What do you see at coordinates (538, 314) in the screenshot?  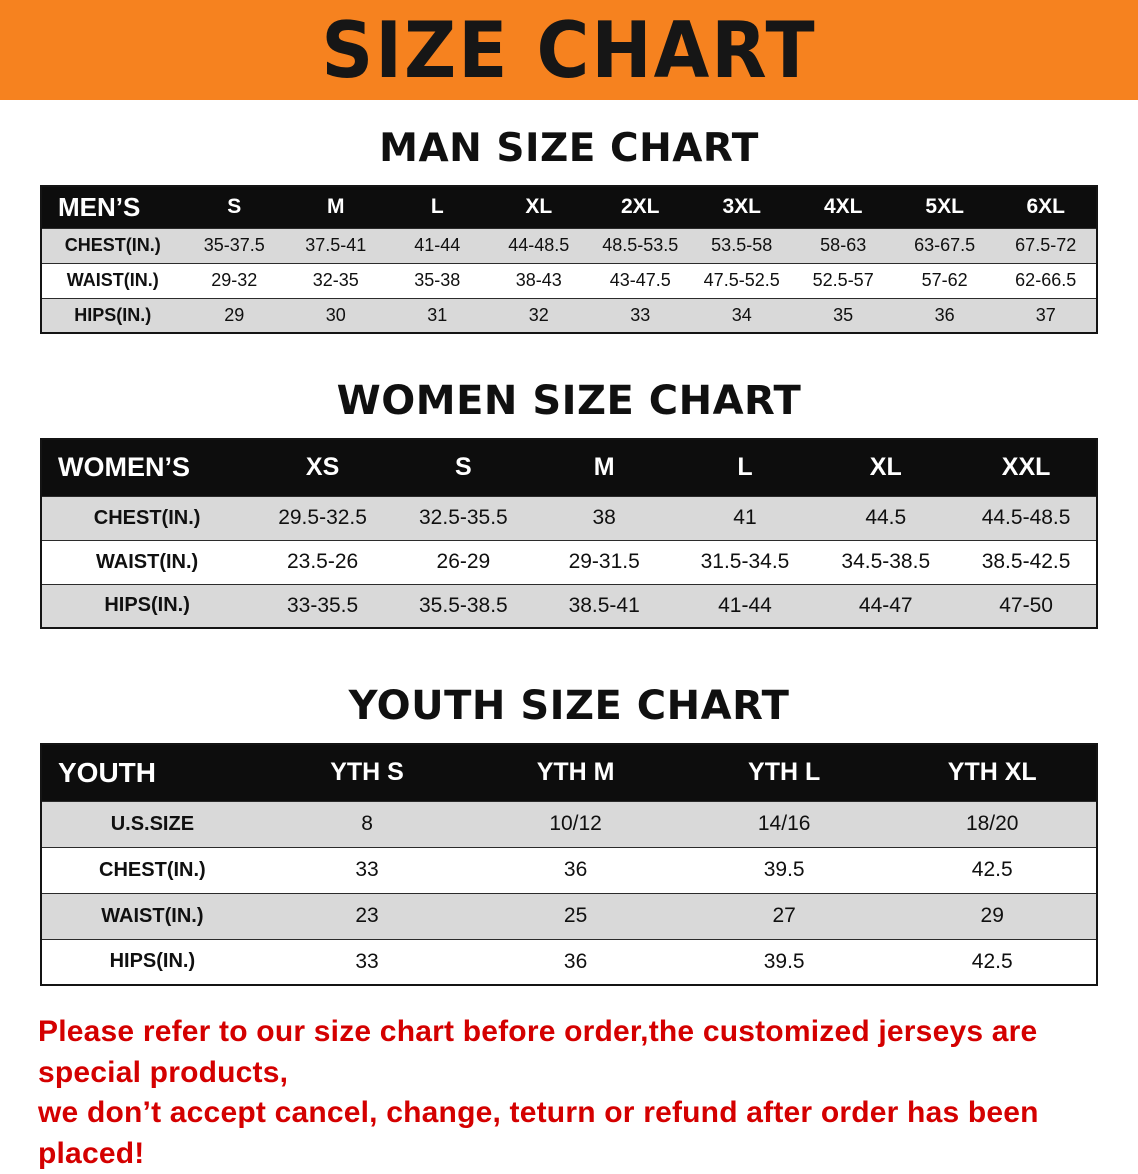 I see `size-value-cell: 32` at bounding box center [538, 314].